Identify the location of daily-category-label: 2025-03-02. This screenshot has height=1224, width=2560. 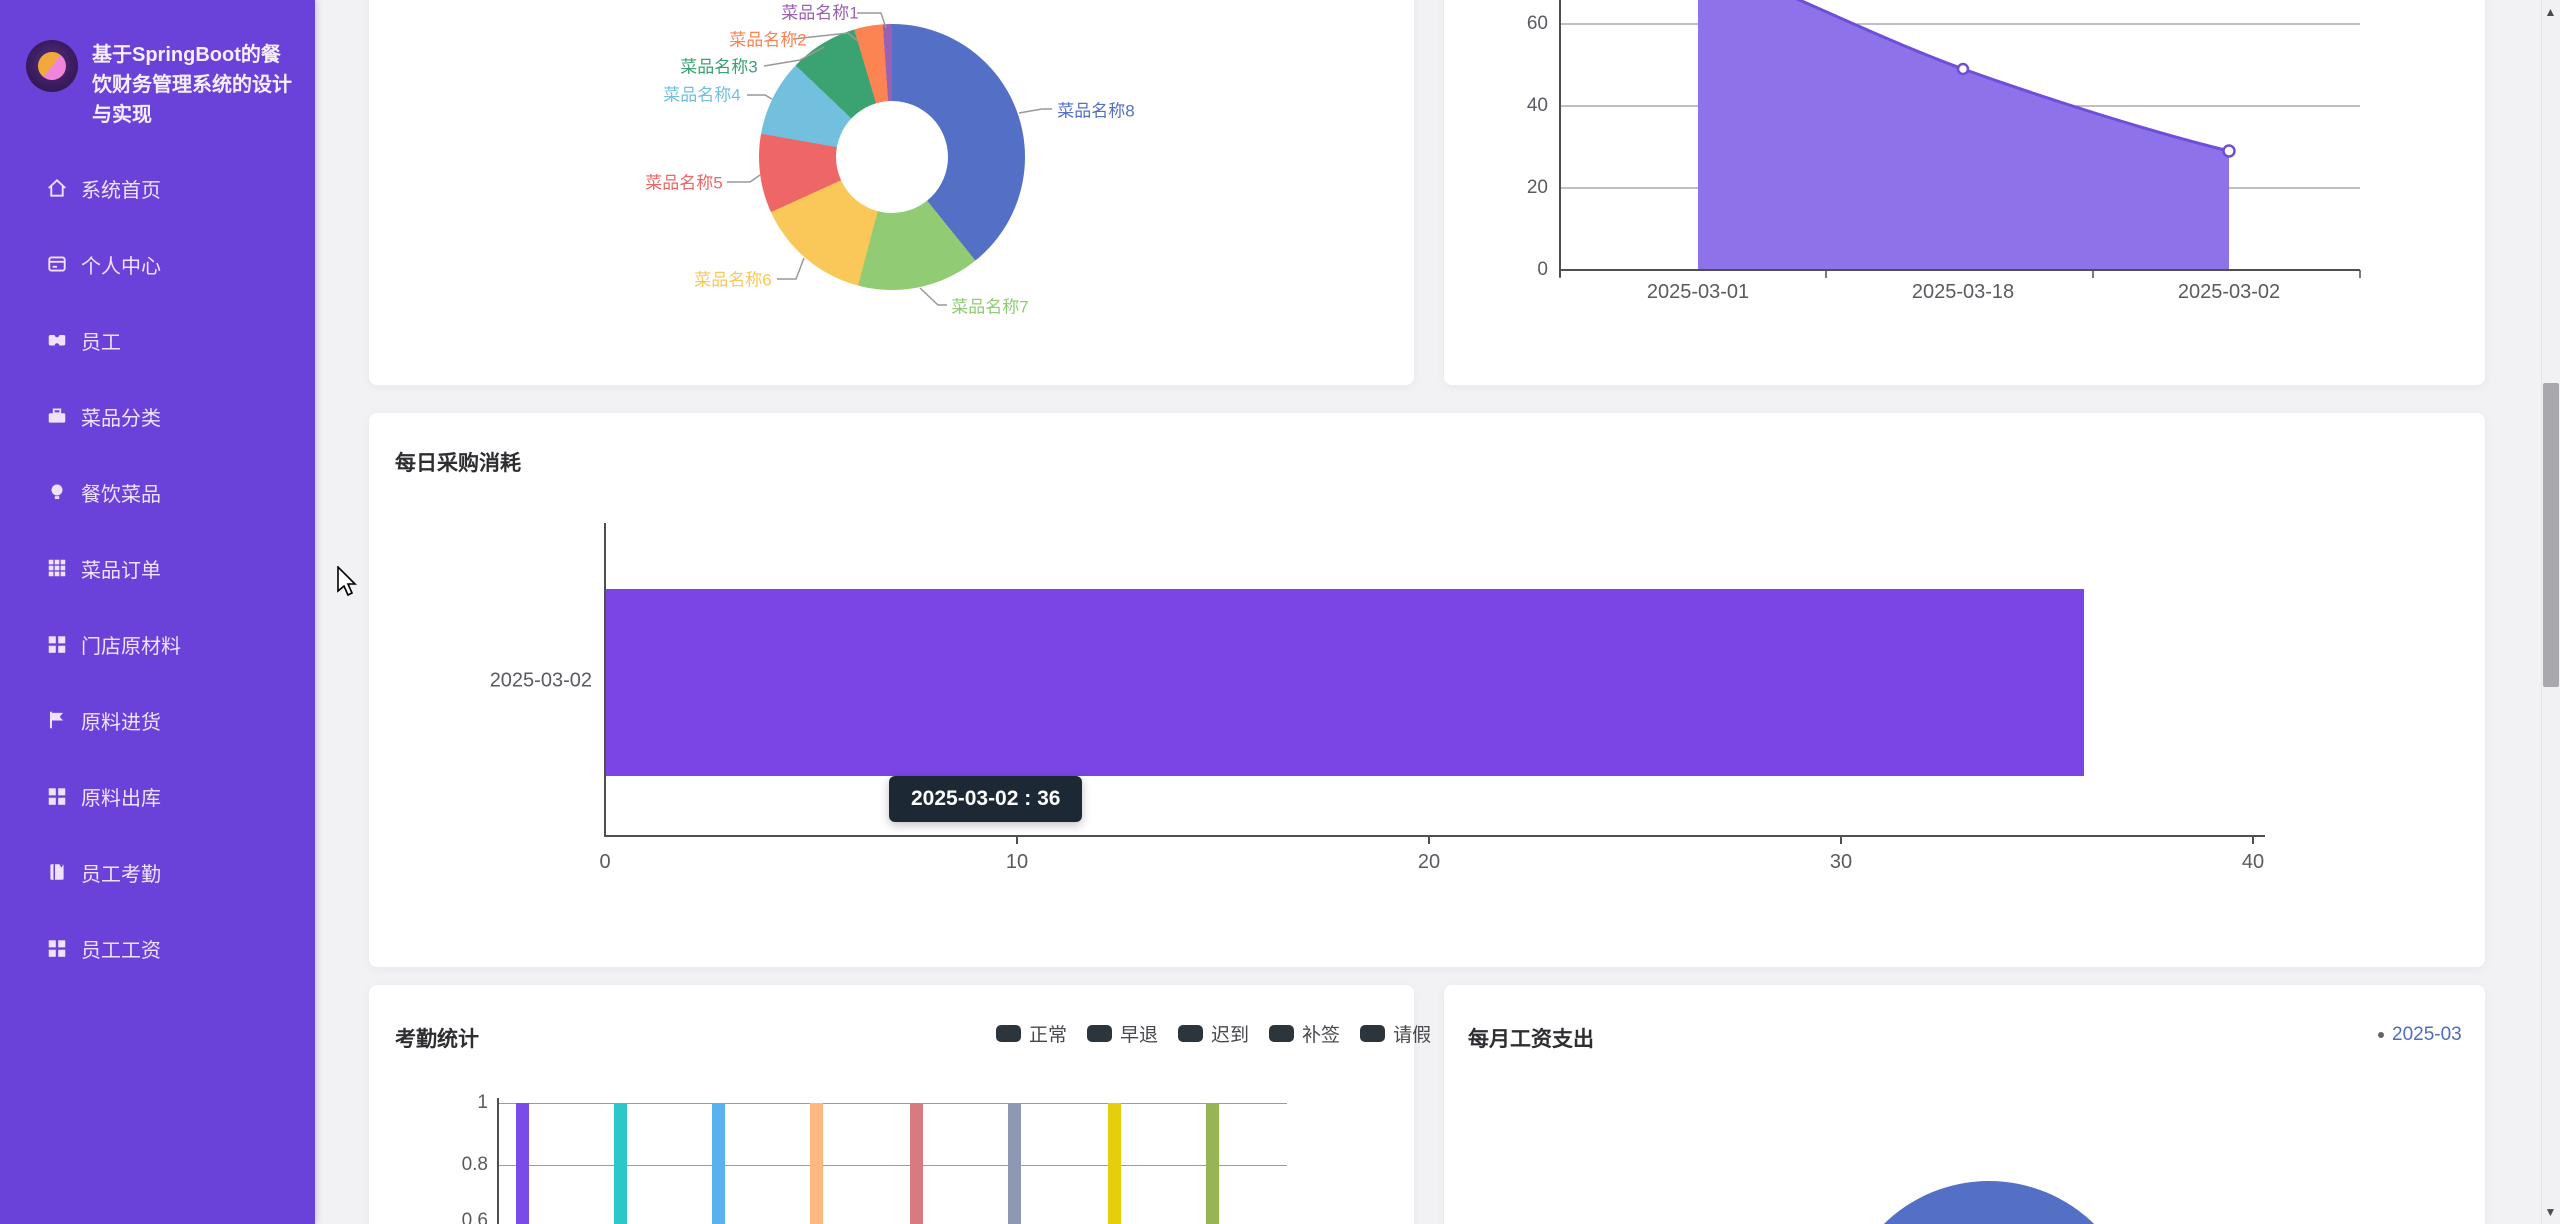
(540, 680).